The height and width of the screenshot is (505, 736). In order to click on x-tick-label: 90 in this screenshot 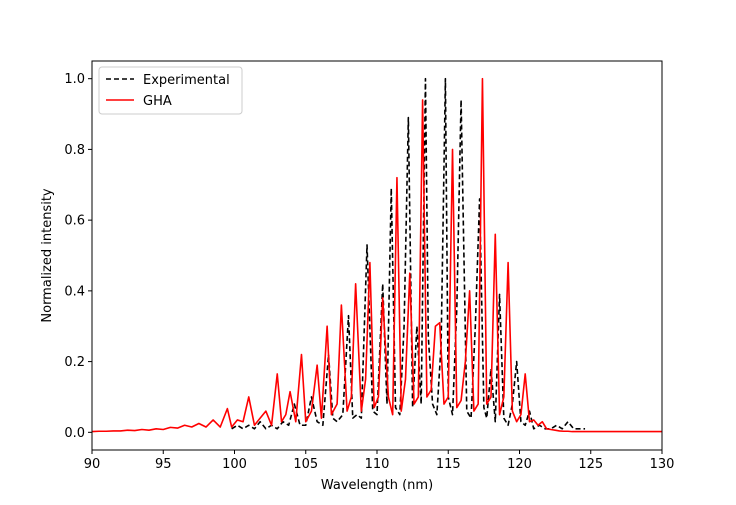, I will do `click(92, 464)`.